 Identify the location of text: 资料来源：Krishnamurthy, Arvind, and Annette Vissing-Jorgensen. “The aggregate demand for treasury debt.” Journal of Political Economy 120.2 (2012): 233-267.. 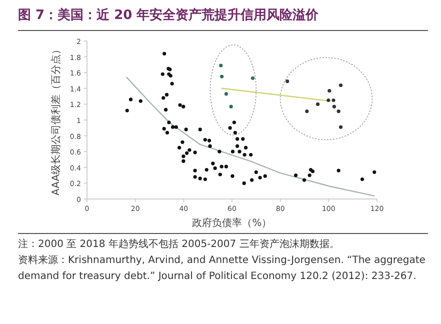
(222, 269).